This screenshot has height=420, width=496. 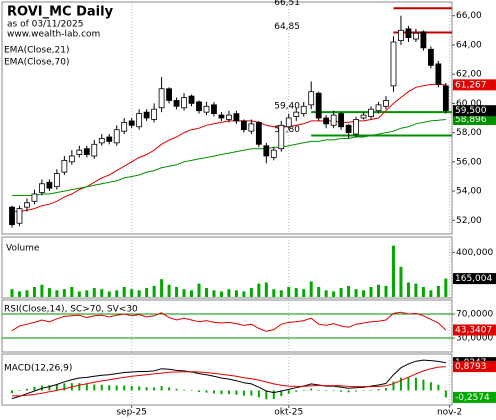 I want to click on last-value-label: 0,8793, so click(x=471, y=367).